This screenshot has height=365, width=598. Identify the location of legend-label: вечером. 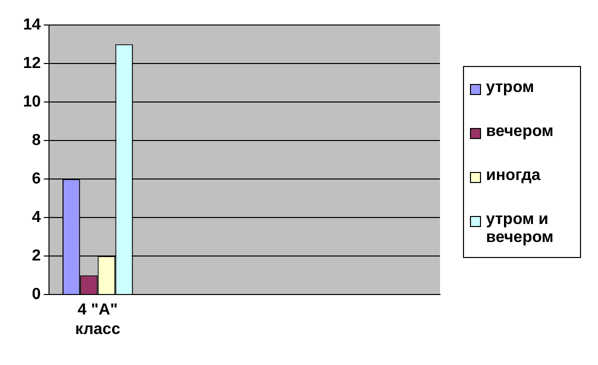
(520, 132).